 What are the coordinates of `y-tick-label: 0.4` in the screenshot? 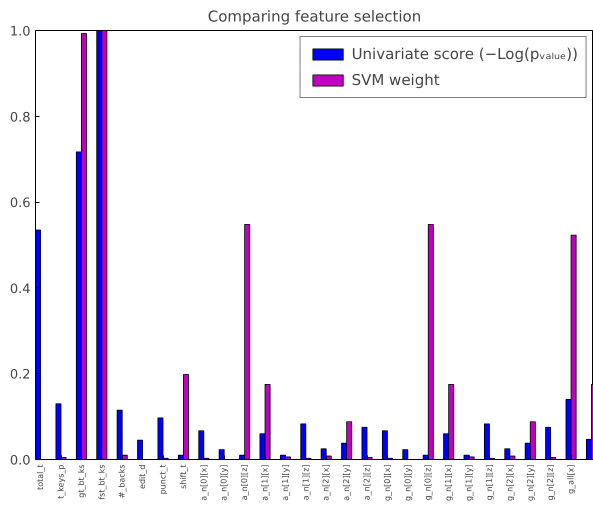 It's located at (20, 289).